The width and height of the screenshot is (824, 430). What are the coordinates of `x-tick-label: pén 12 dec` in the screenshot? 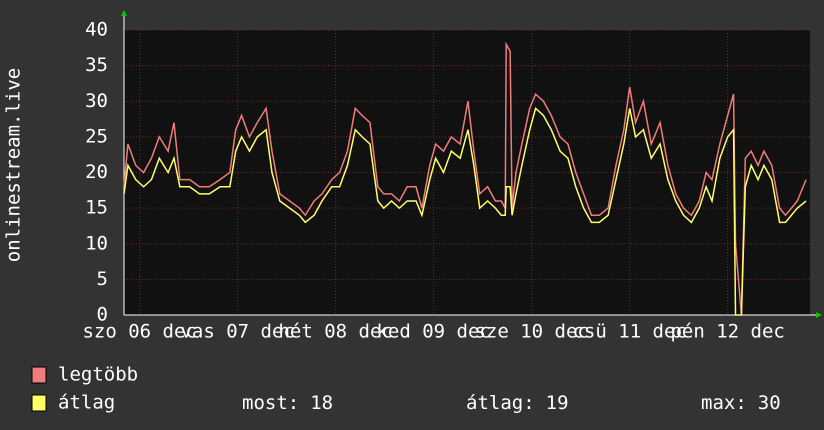 It's located at (727, 332).